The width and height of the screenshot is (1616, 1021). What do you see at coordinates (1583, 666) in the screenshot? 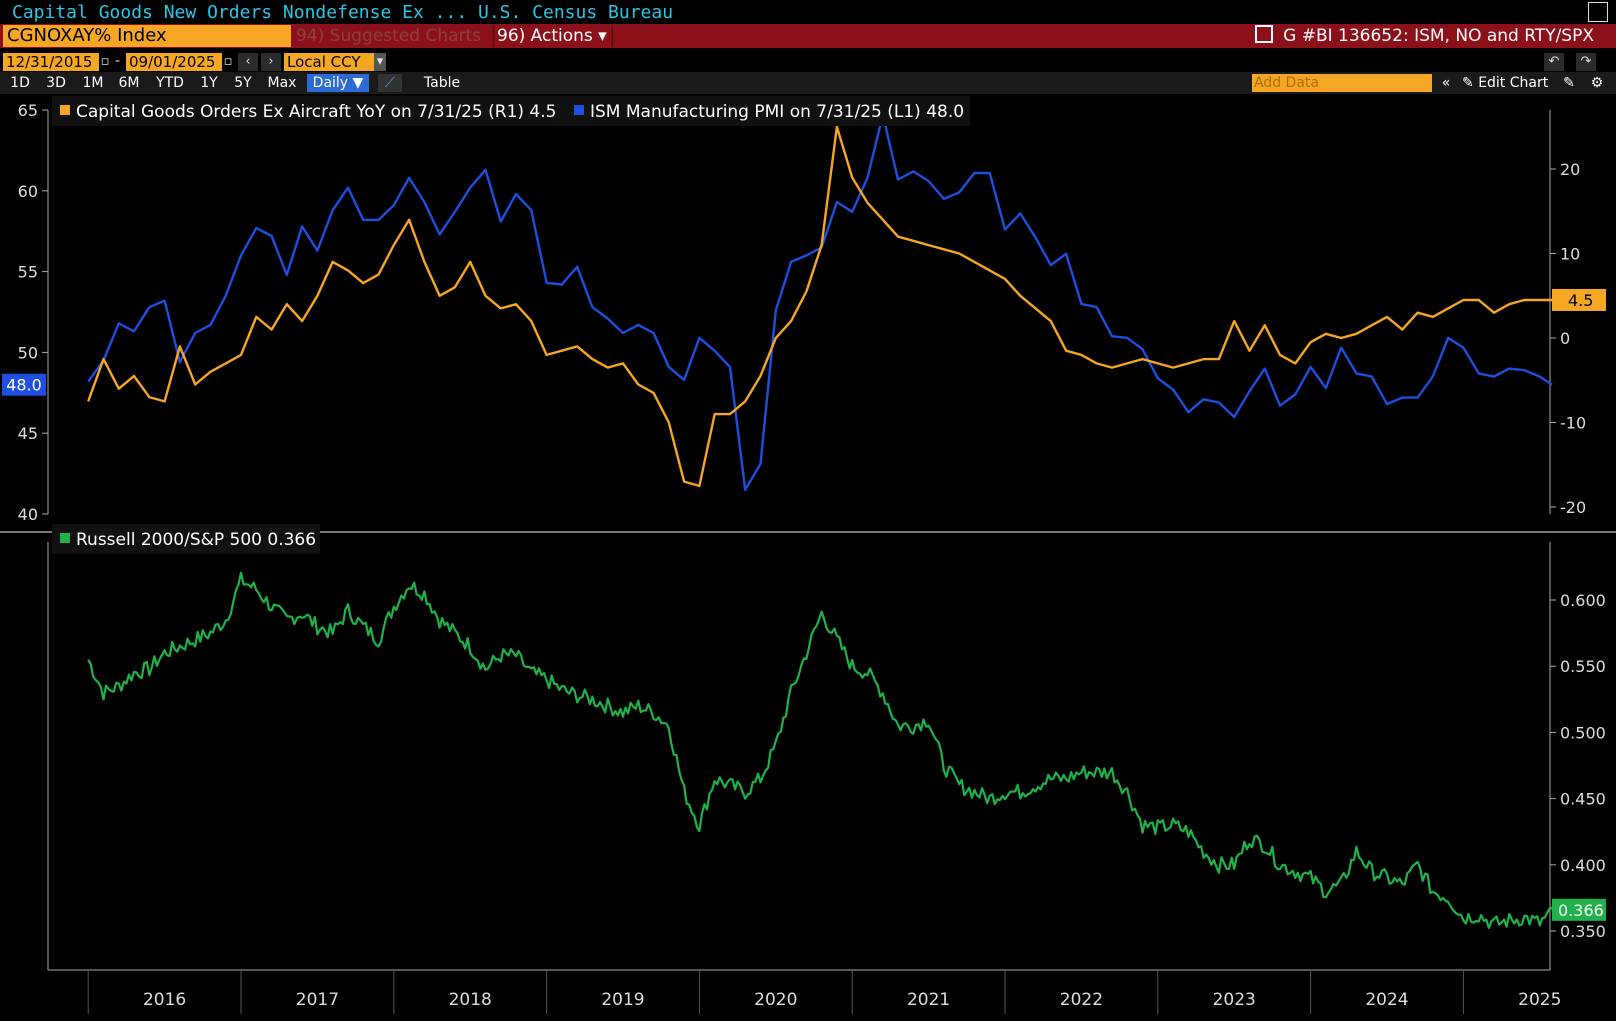
I see `right-tick-label: 0.550` at bounding box center [1583, 666].